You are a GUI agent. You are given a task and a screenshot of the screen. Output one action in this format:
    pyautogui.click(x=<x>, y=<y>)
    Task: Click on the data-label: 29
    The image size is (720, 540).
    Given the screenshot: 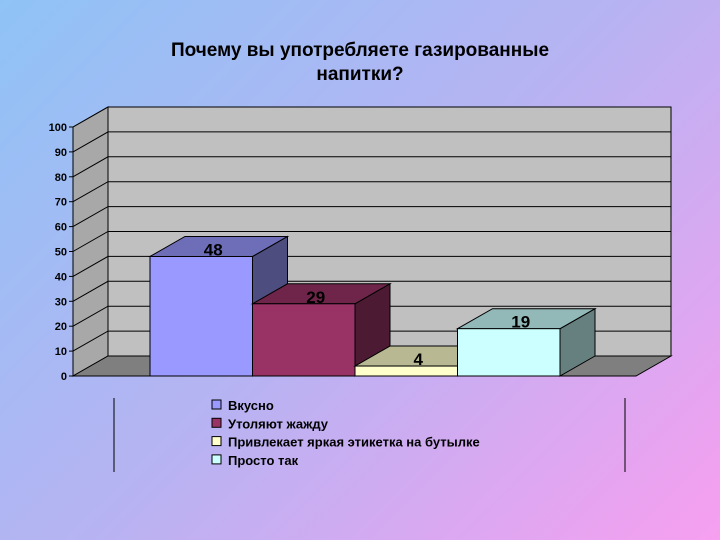 What is the action you would take?
    pyautogui.click(x=315, y=297)
    